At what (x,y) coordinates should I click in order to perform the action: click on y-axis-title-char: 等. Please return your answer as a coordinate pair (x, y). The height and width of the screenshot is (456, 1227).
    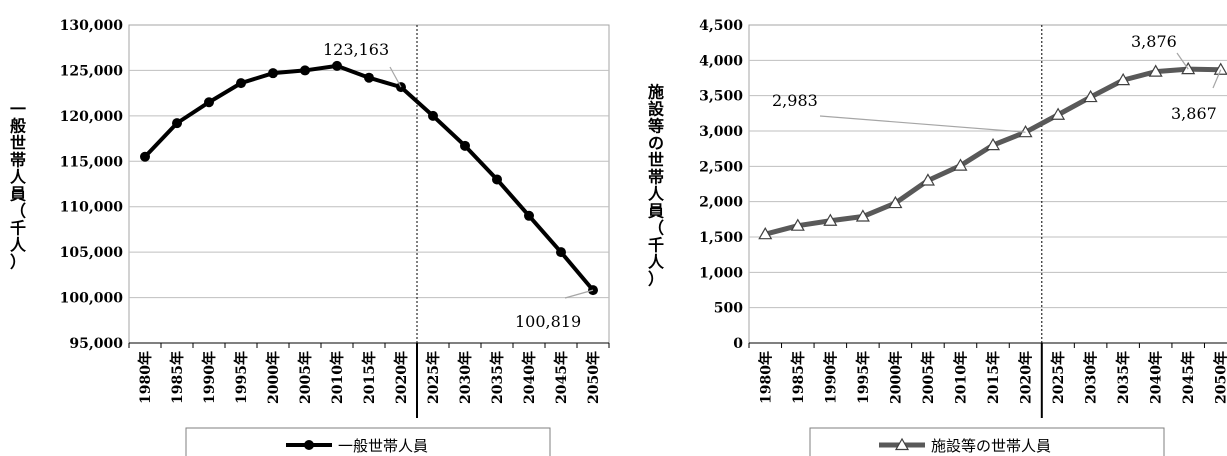
    Looking at the image, I should click on (655, 126).